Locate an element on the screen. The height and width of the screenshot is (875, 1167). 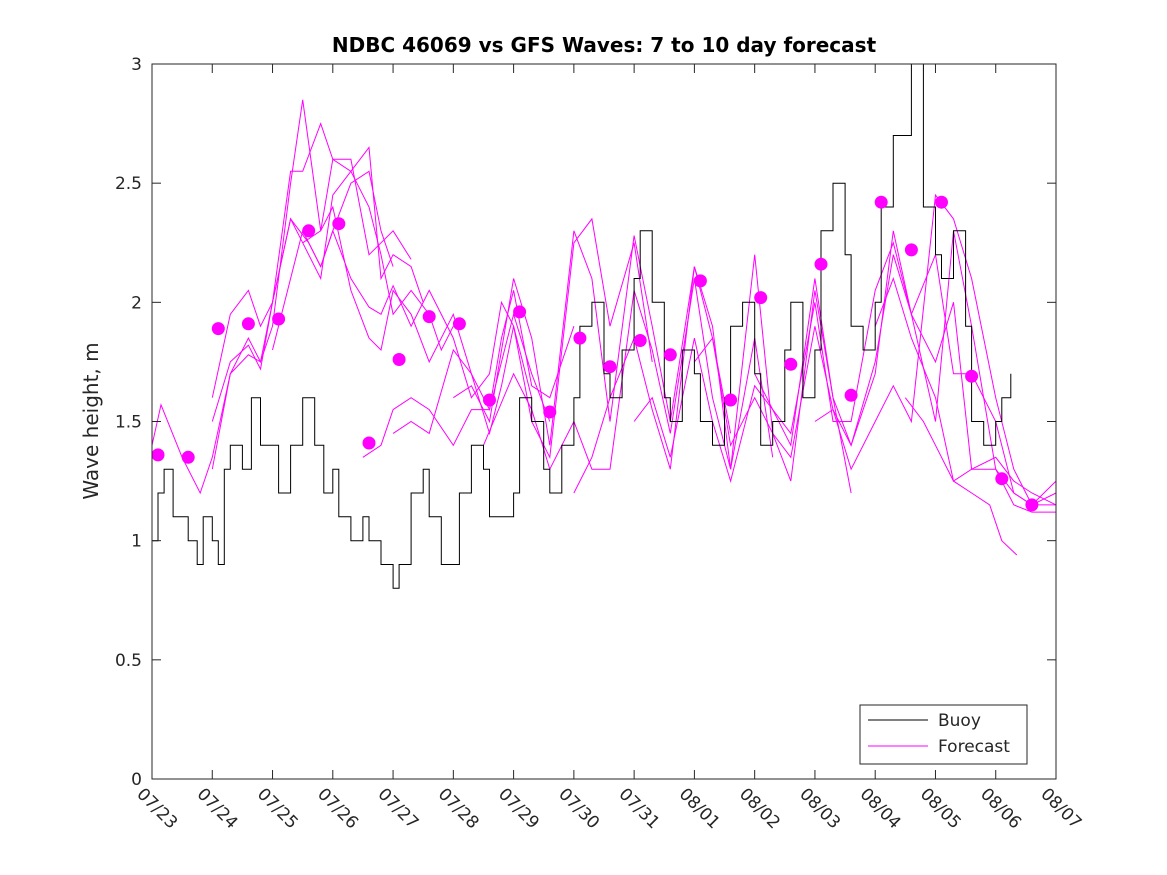
y-tick-label: 0.5 is located at coordinates (128, 661).